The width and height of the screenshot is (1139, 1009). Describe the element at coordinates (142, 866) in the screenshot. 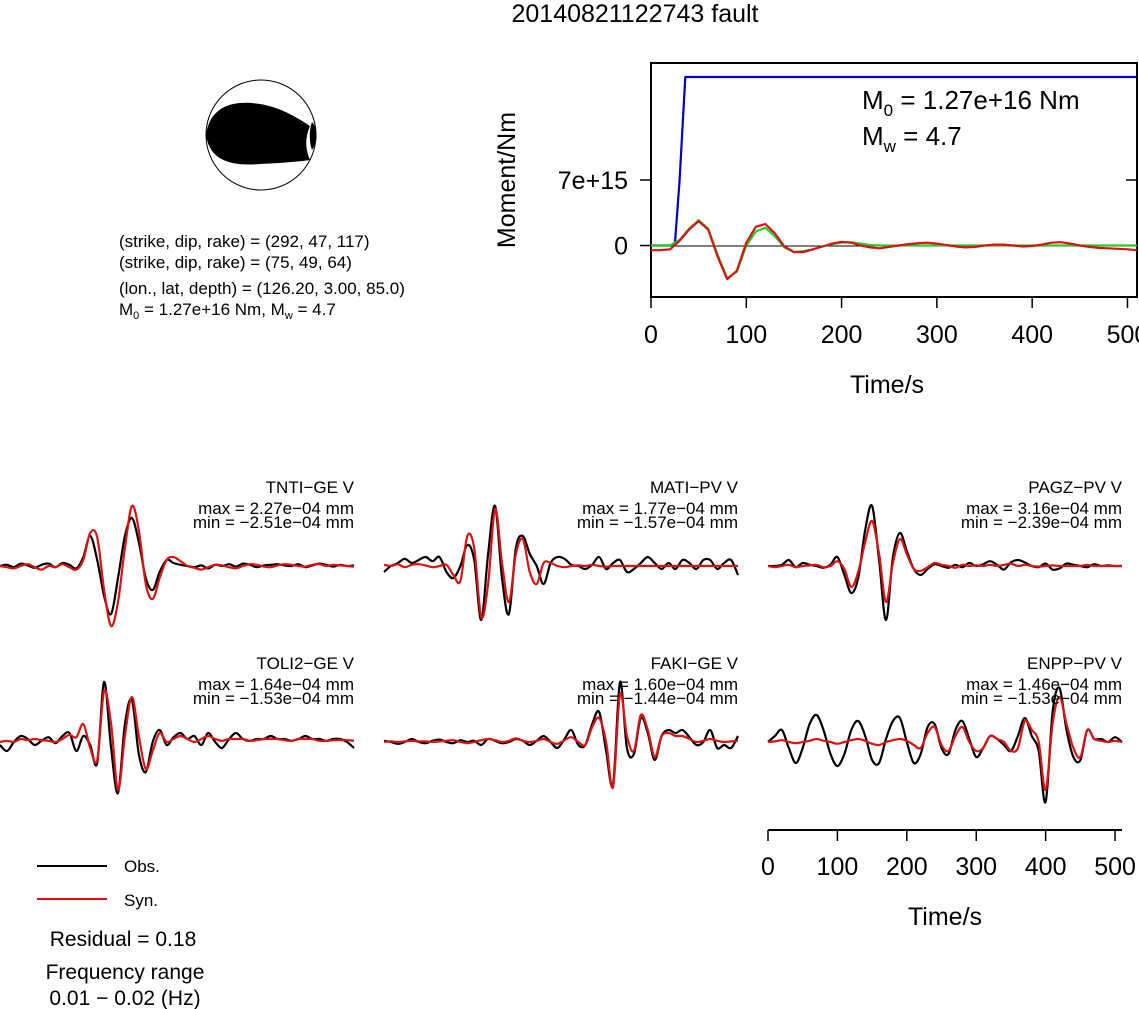

I see `legend-obs-label: Obs.` at that location.